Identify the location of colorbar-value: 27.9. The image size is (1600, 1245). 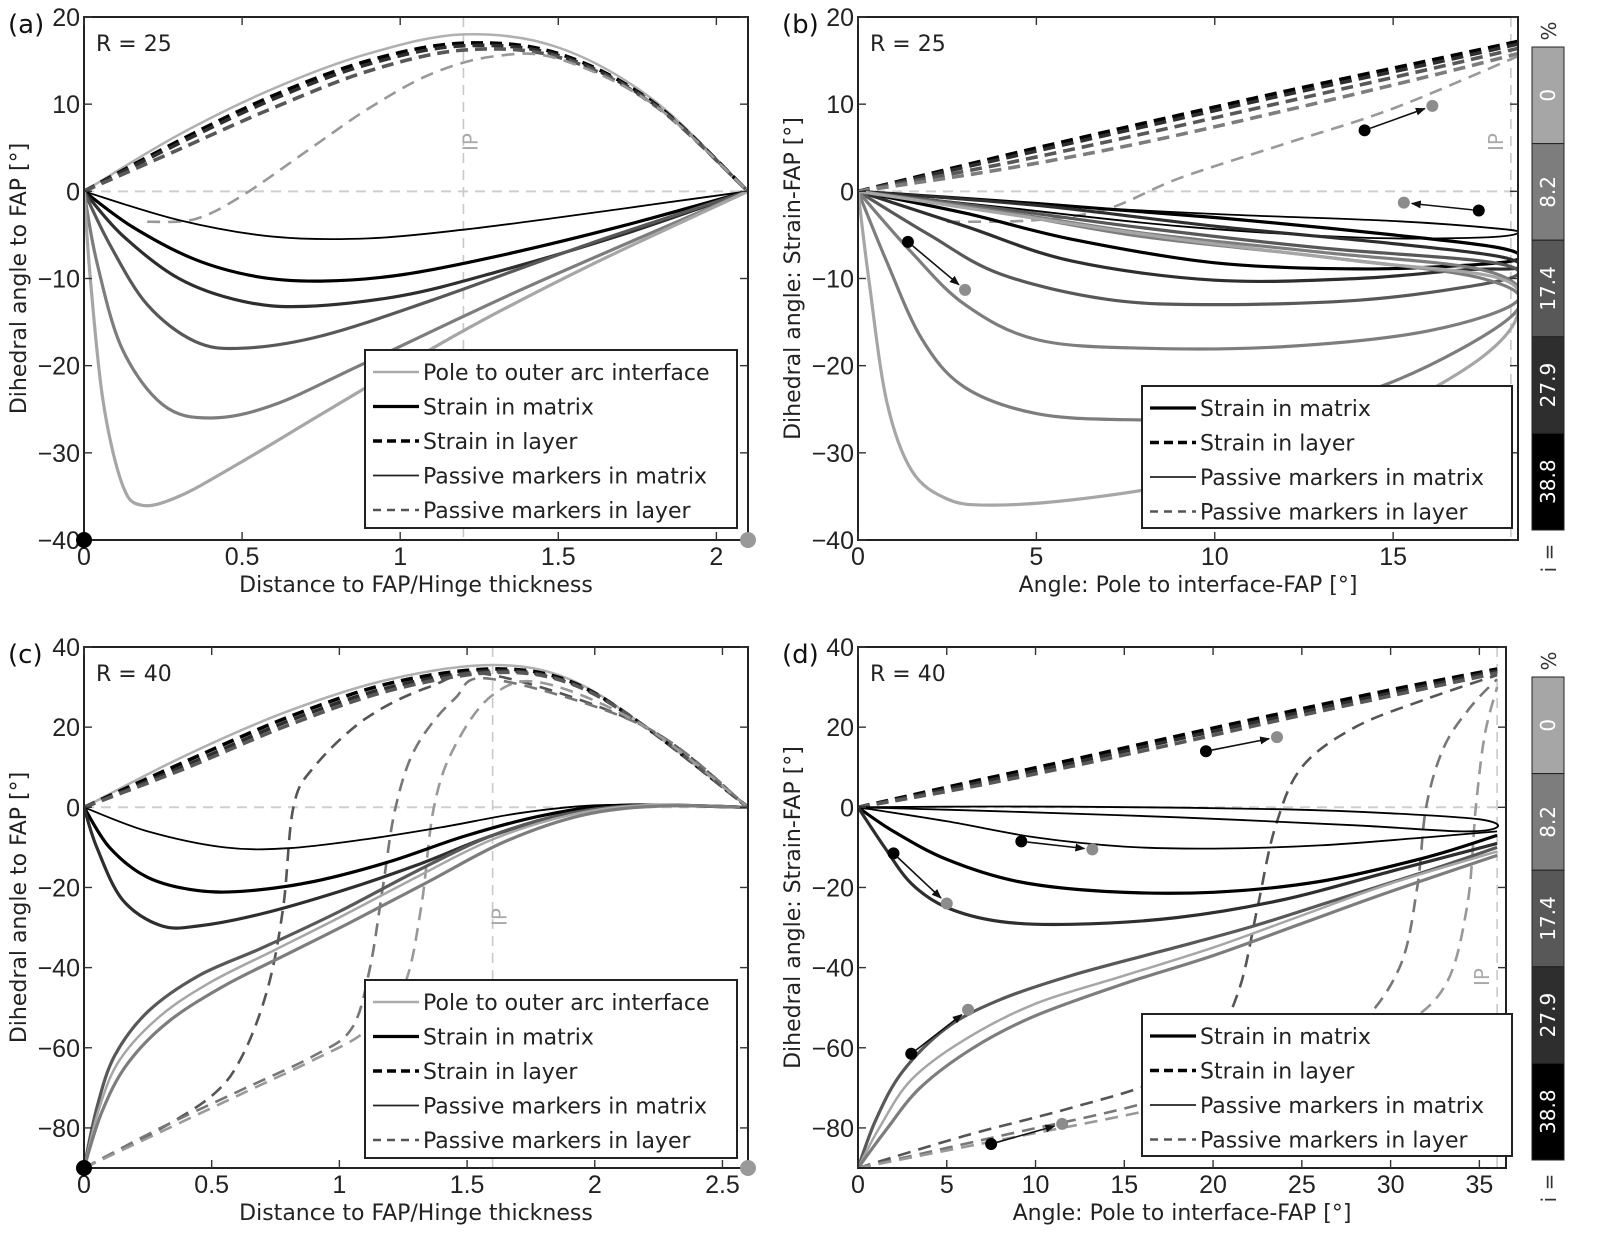
(1548, 1015).